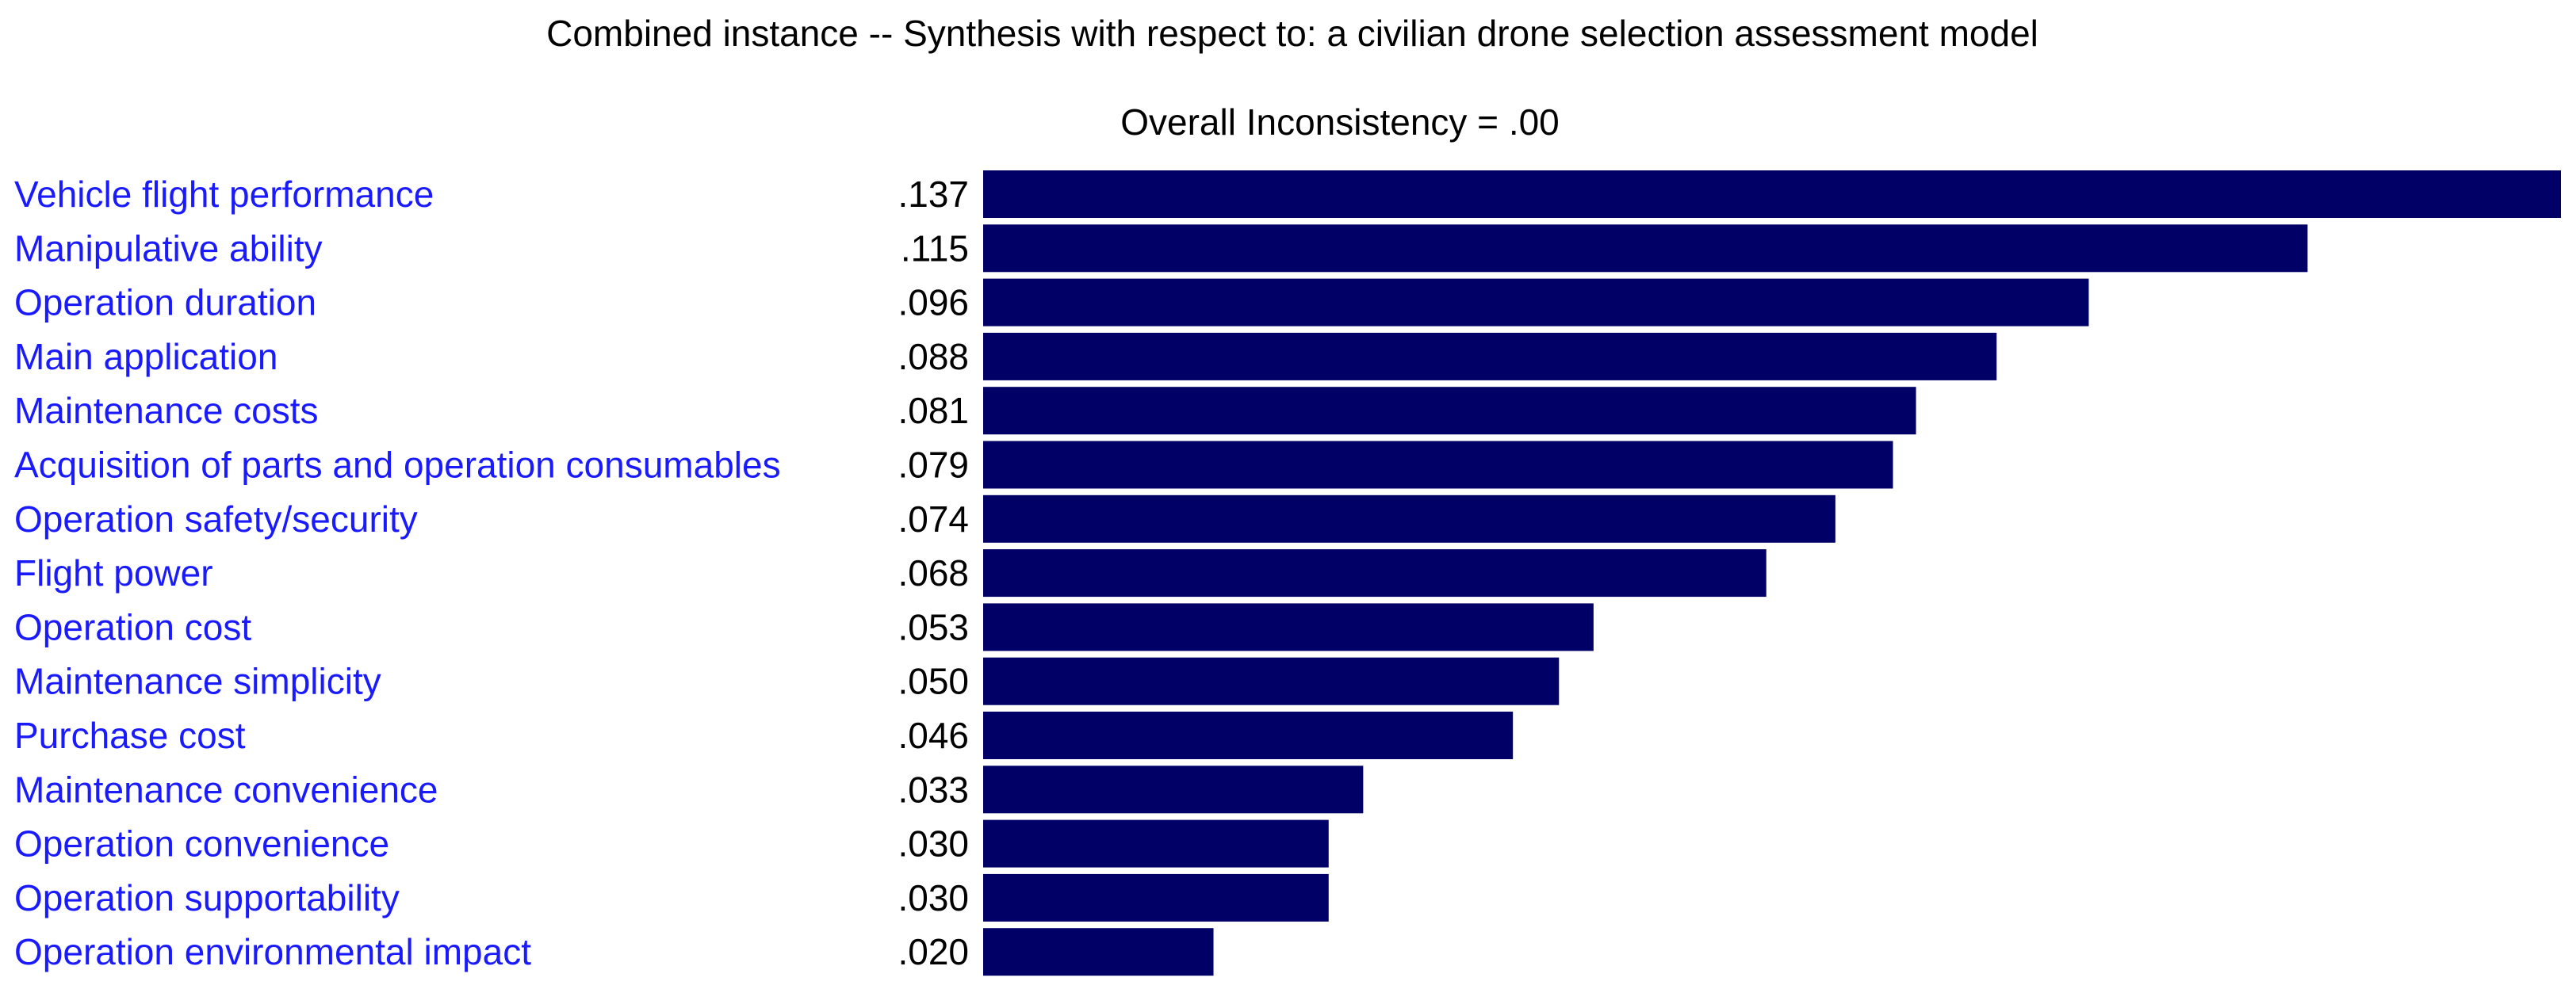  I want to click on category-label: Manipulative ability, so click(168, 248).